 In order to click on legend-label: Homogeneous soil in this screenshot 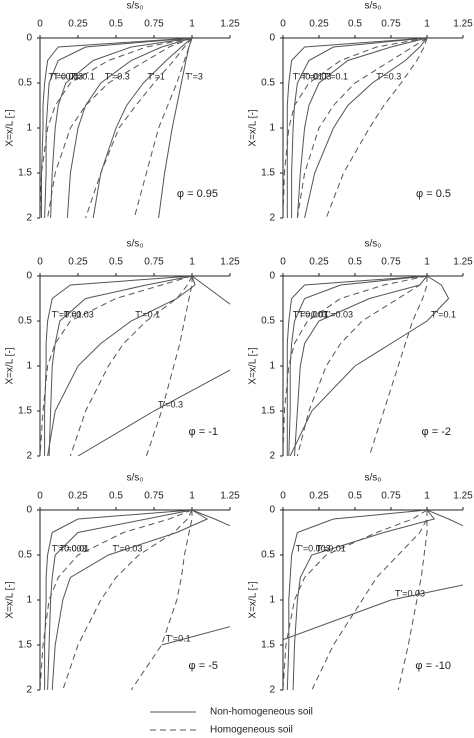, I will do `click(251, 730)`.